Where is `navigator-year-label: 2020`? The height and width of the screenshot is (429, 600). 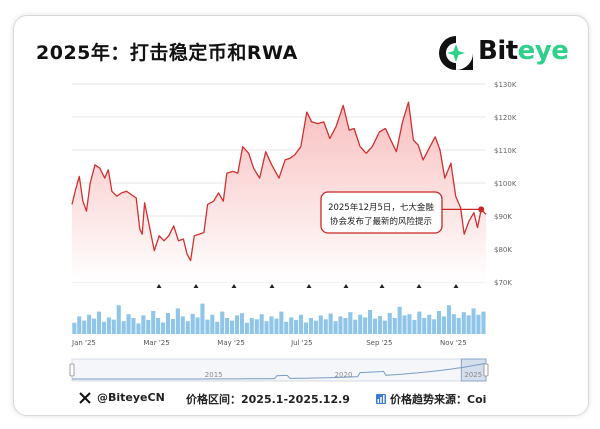 navigator-year-label: 2020 is located at coordinates (344, 375).